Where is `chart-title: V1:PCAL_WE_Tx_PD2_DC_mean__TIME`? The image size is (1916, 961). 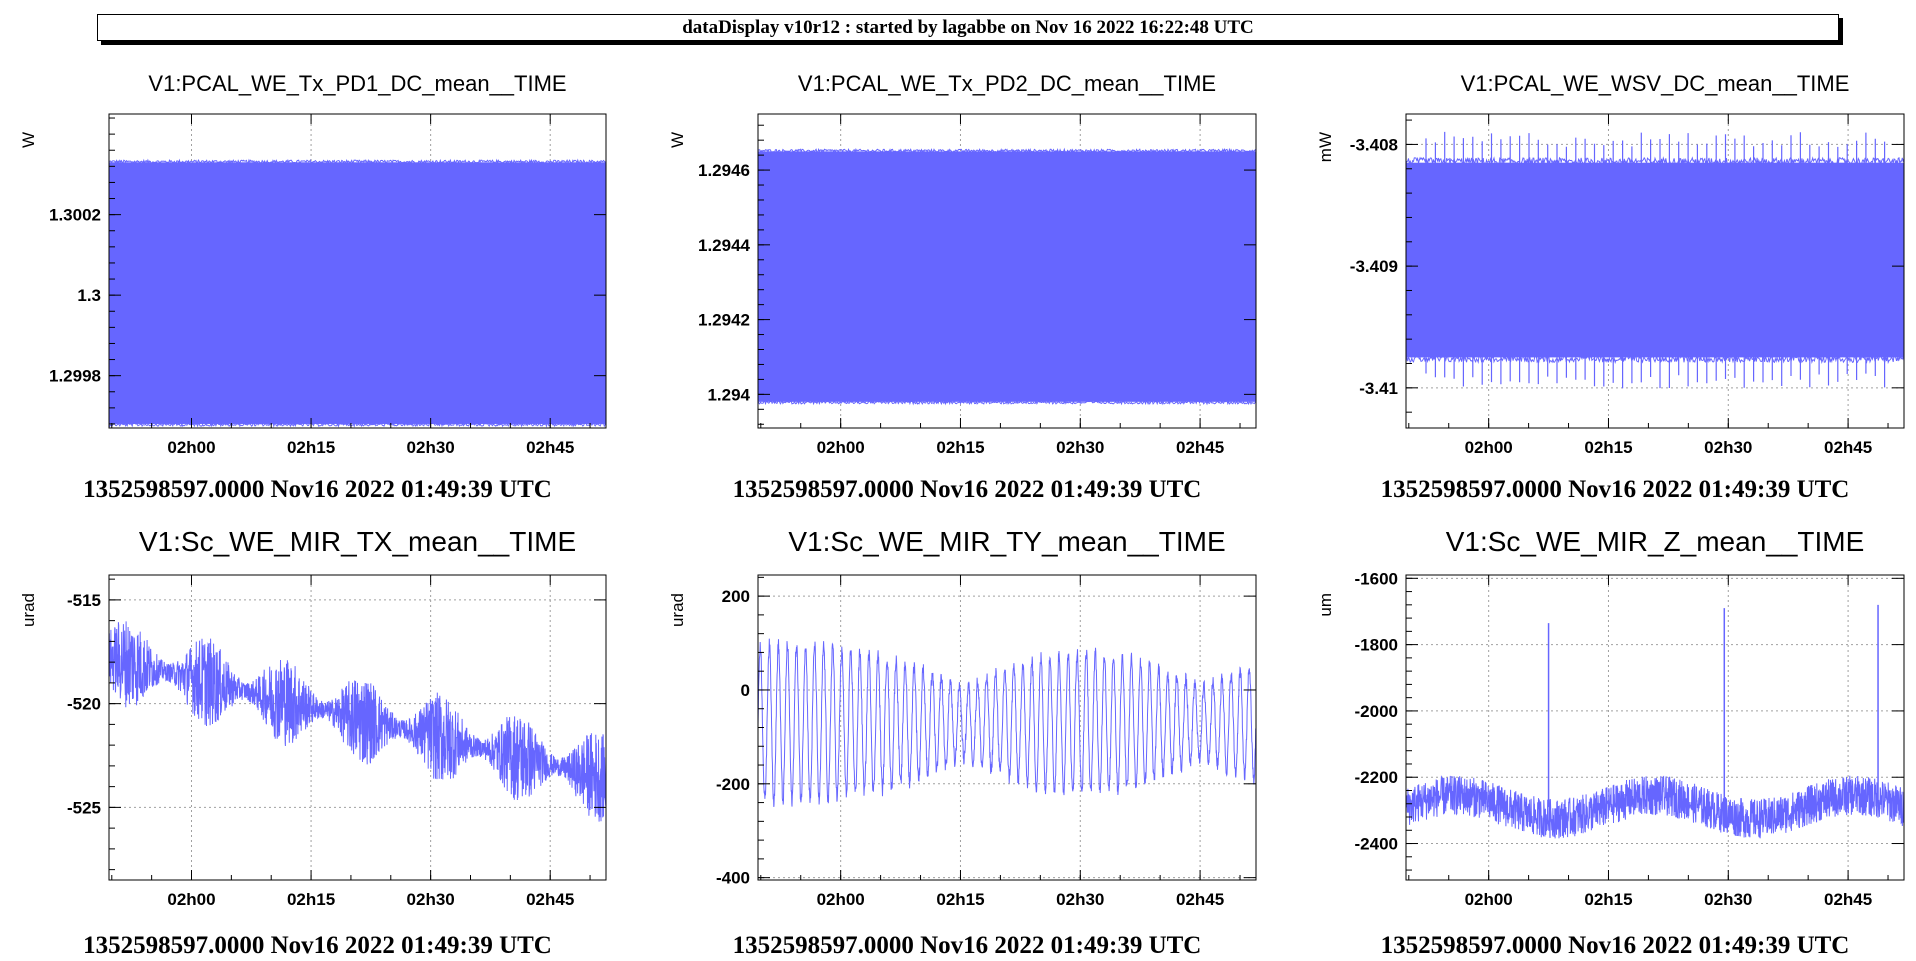
chart-title: V1:PCAL_WE_Tx_PD2_DC_mean__TIME is located at coordinates (1007, 83).